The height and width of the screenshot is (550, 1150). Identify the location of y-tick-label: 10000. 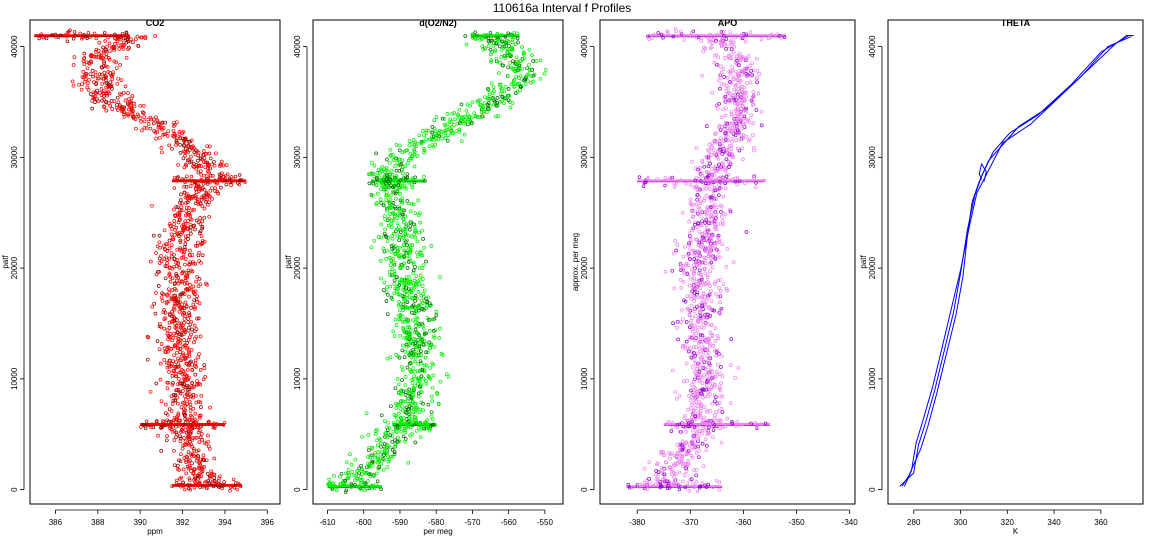
(872, 378).